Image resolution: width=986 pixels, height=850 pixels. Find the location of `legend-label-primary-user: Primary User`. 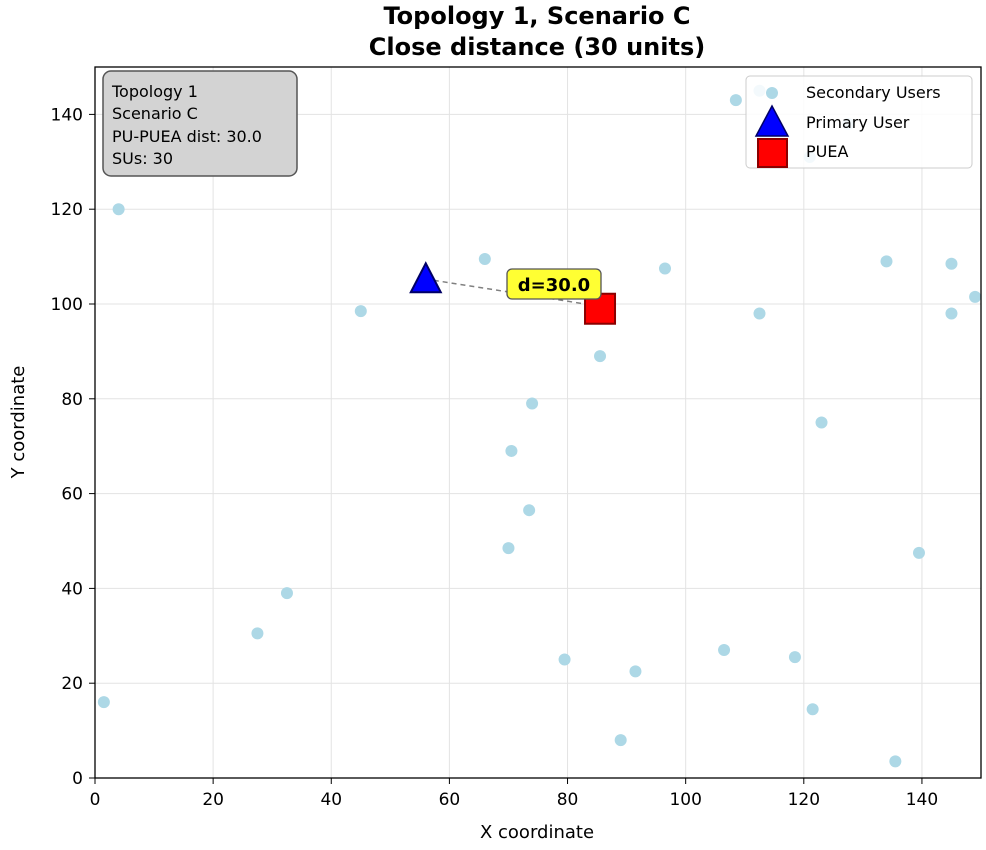

legend-label-primary-user: Primary User is located at coordinates (858, 122).